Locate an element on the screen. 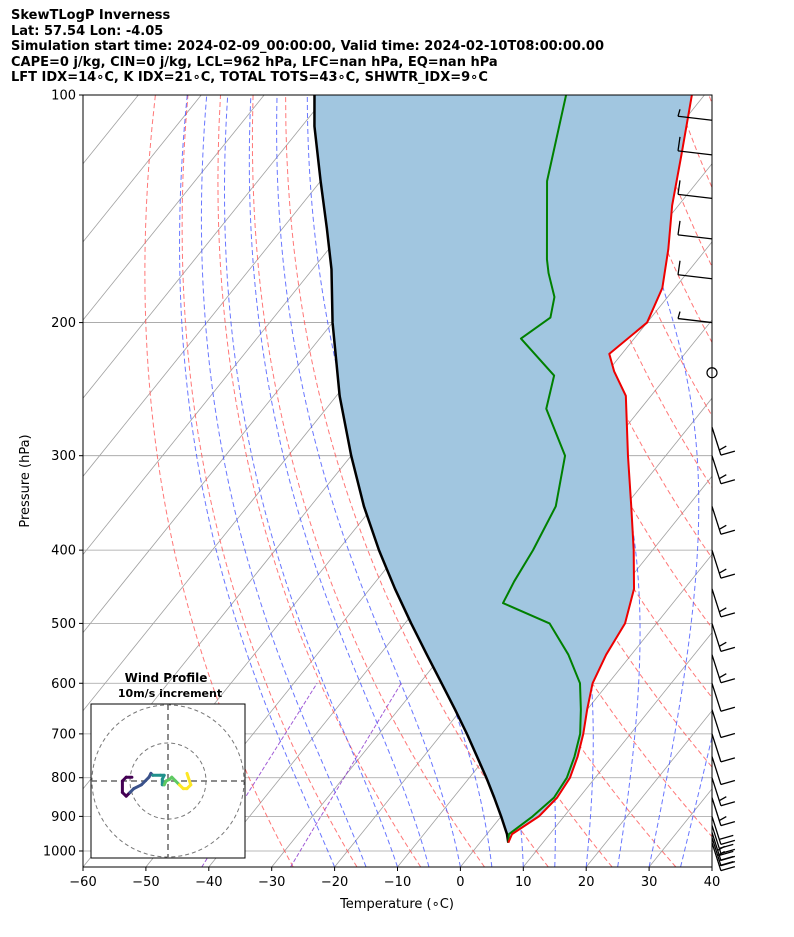 The image size is (794, 937). x-tick-label: 0 is located at coordinates (460, 882).